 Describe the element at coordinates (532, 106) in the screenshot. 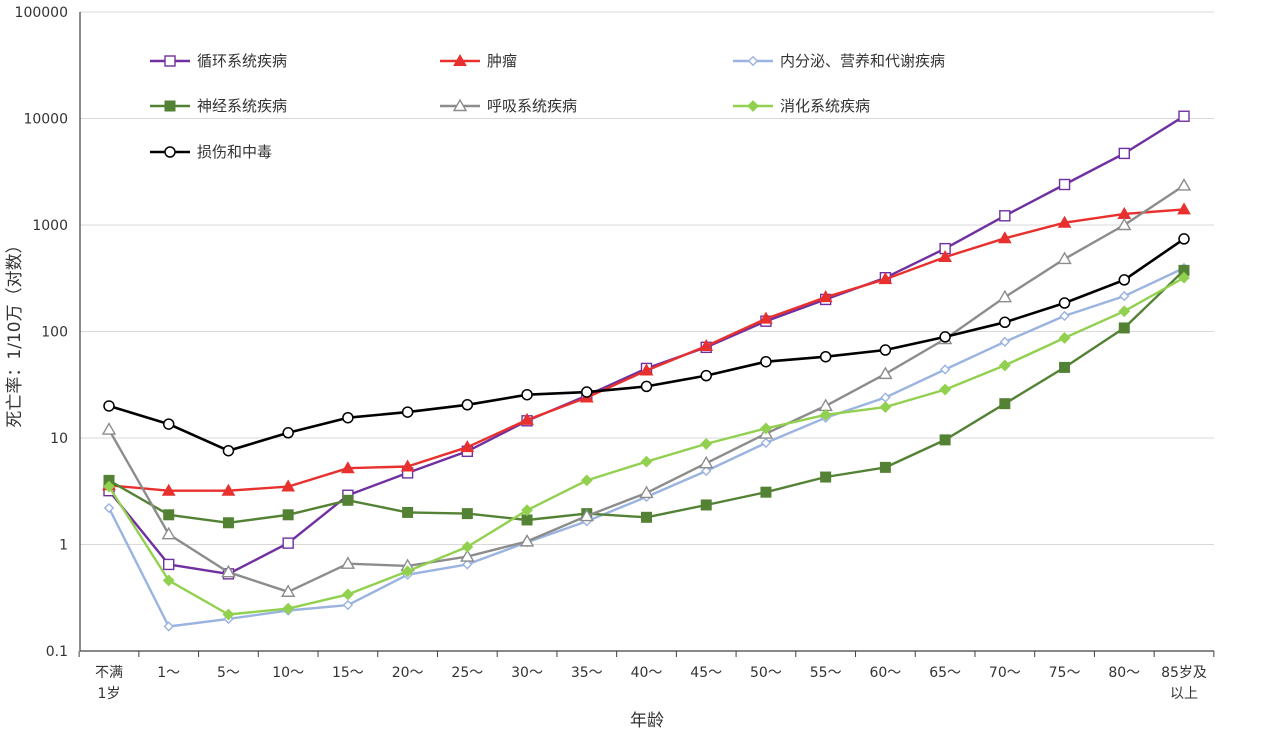

I see `legend-label: 呼吸系统疾病` at that location.